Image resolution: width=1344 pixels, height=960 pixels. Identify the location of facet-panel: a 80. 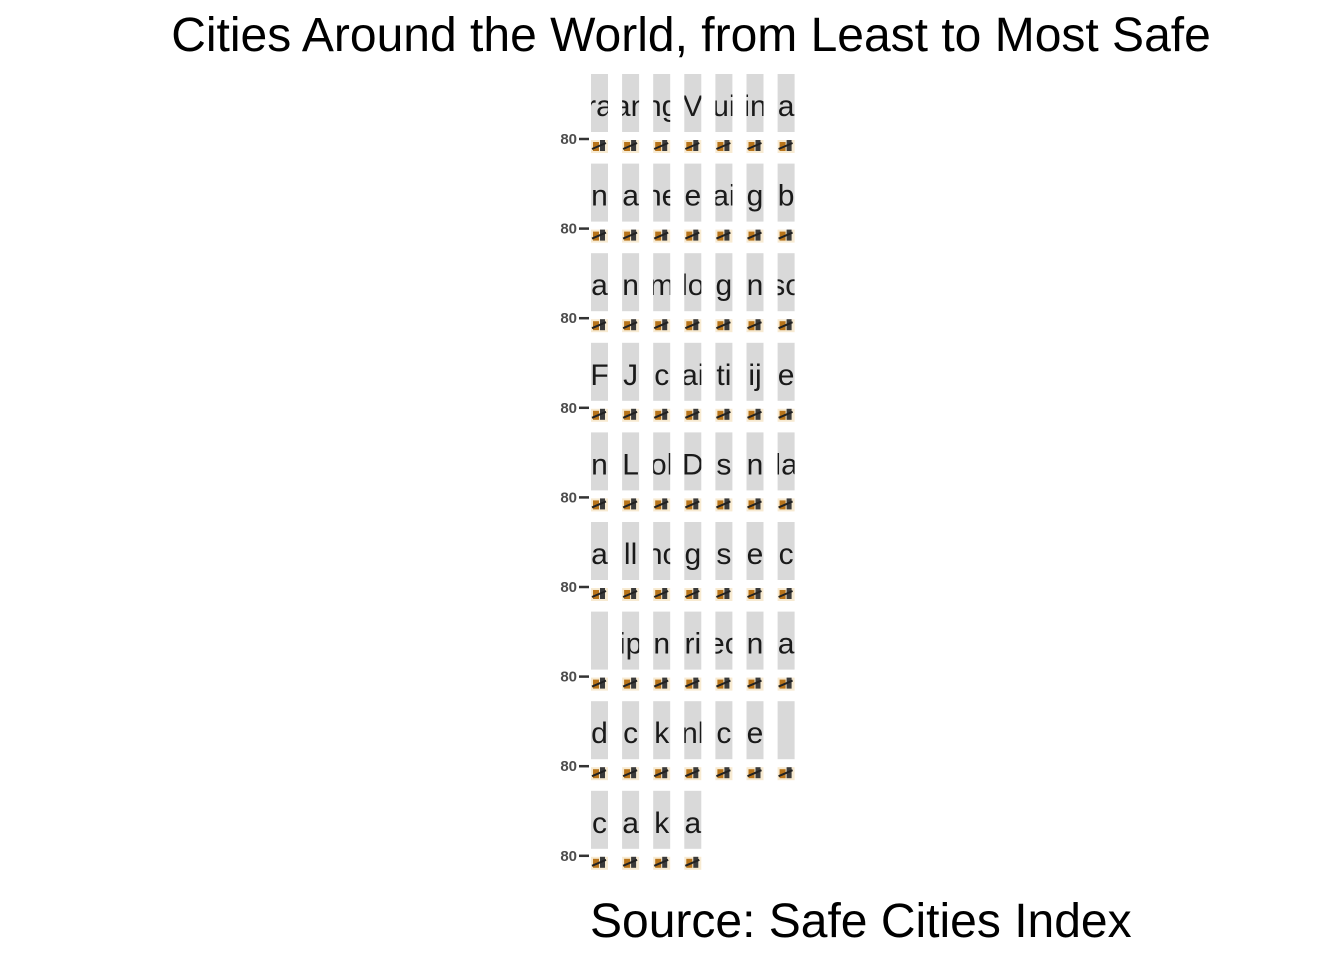
(584, 293).